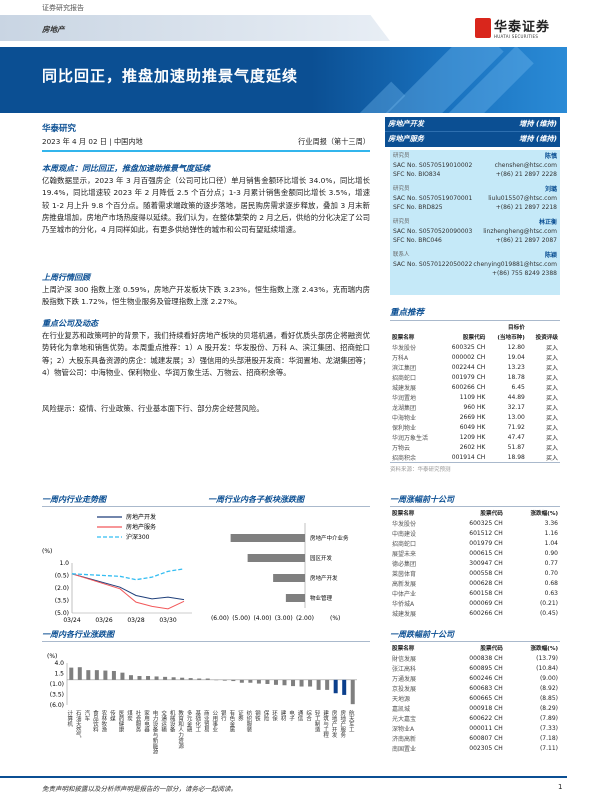 This screenshot has height=800, width=600. Describe the element at coordinates (103, 721) in the screenshot. I see `category-label: 农林牧渔` at that location.